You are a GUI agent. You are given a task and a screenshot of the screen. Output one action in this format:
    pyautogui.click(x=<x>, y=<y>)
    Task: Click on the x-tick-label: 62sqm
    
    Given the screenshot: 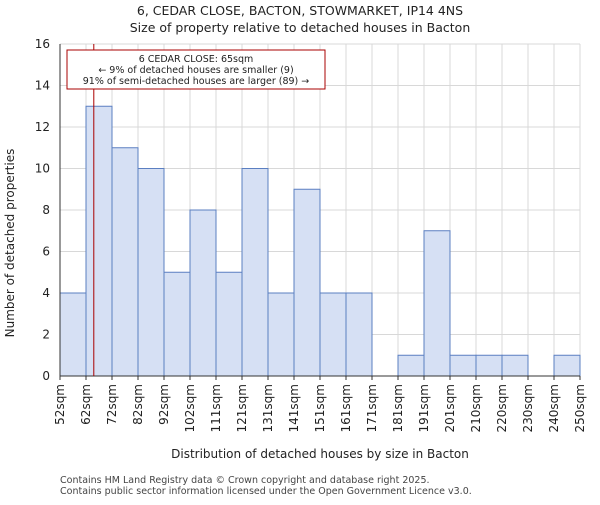 What is the action you would take?
    pyautogui.click(x=86, y=404)
    